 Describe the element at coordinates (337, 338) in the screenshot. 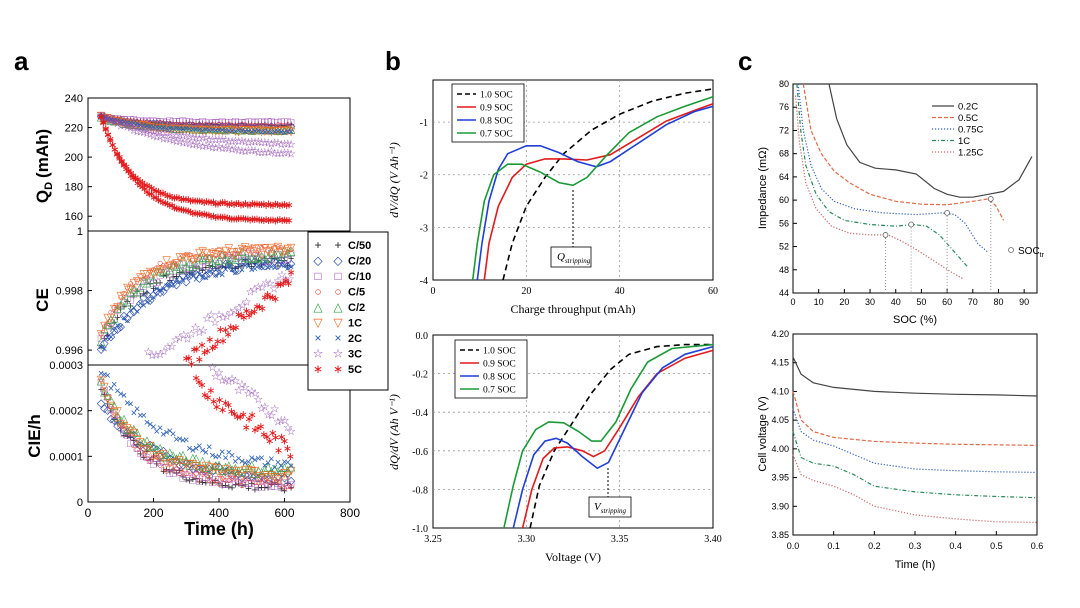

I see `legend-symbol: ×` at that location.